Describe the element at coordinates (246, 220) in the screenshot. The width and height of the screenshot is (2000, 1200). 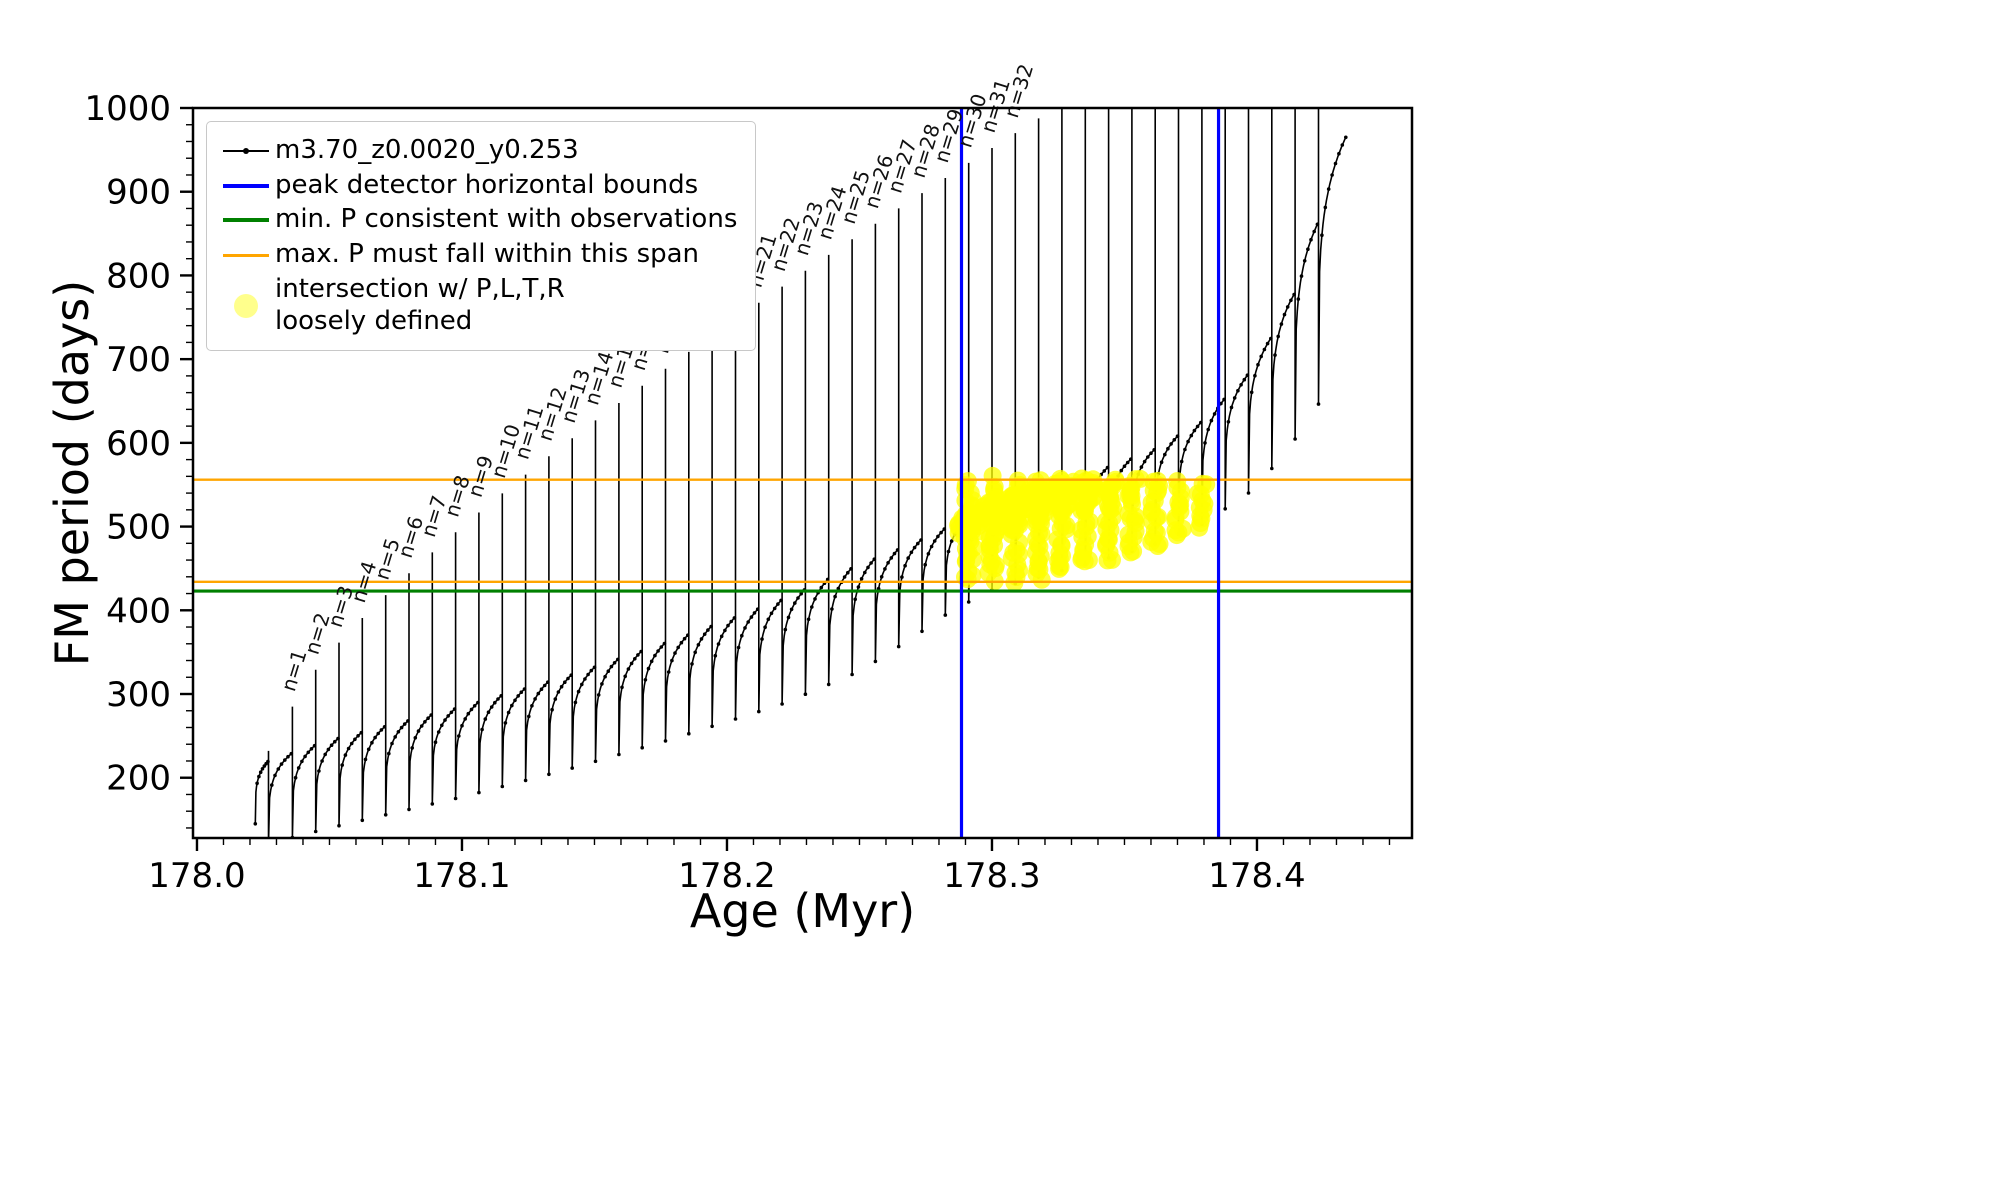
I see `green-line-icon` at that location.